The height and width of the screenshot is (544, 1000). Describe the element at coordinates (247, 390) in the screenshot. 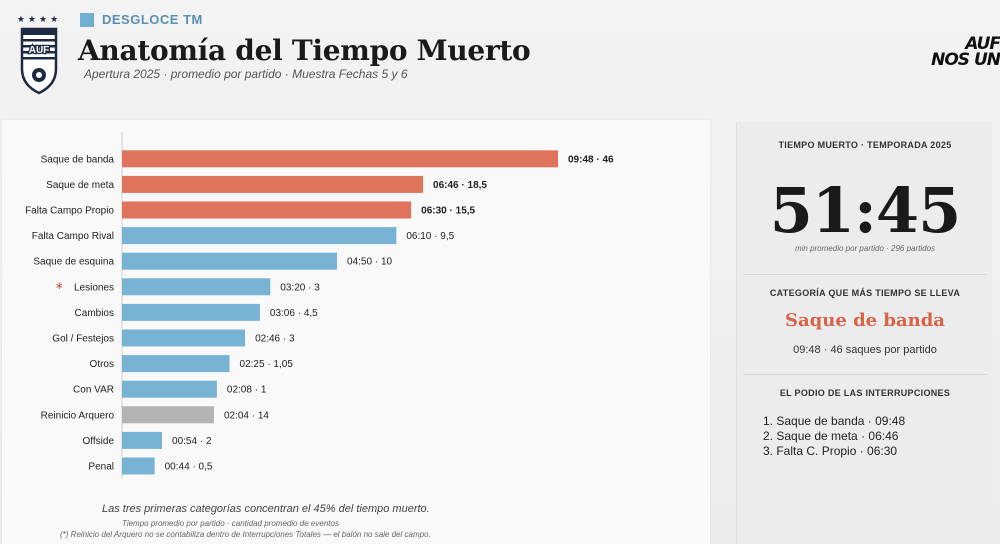

I see `data-label: 02:08 · 1` at that location.